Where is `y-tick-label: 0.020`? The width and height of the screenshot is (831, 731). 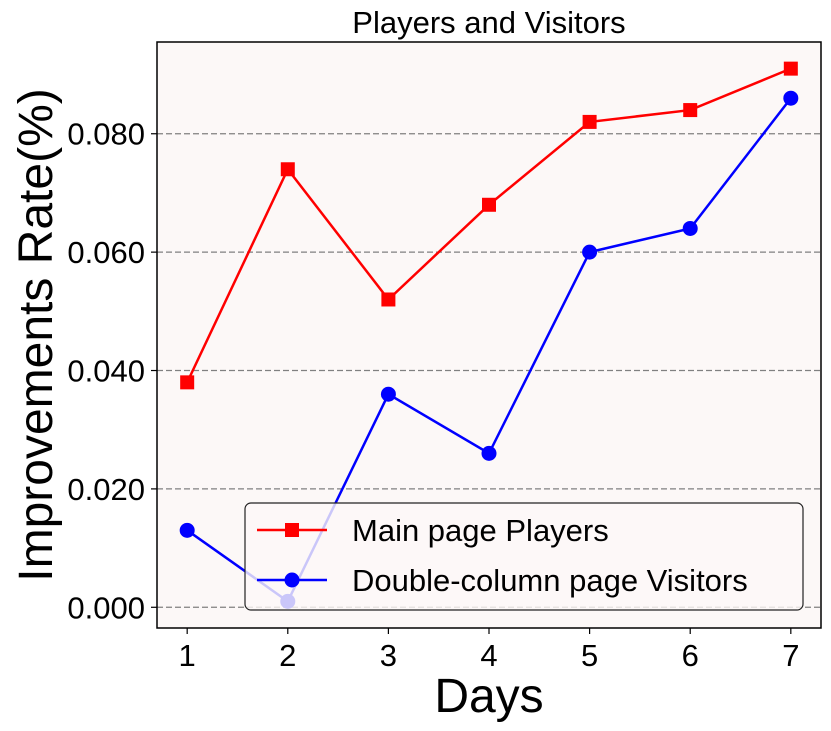
y-tick-label: 0.020 is located at coordinates (106, 489).